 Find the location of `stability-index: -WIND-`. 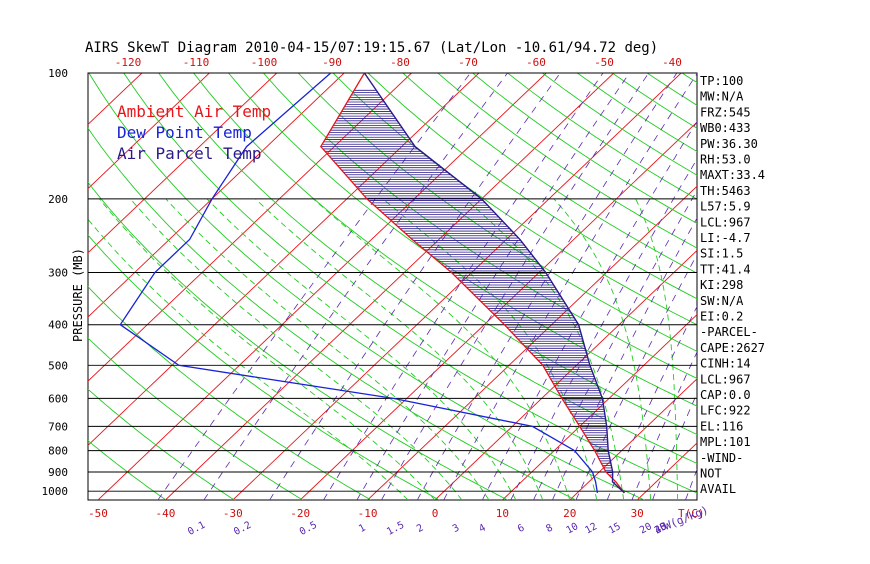

stability-index: -WIND- is located at coordinates (721, 458).